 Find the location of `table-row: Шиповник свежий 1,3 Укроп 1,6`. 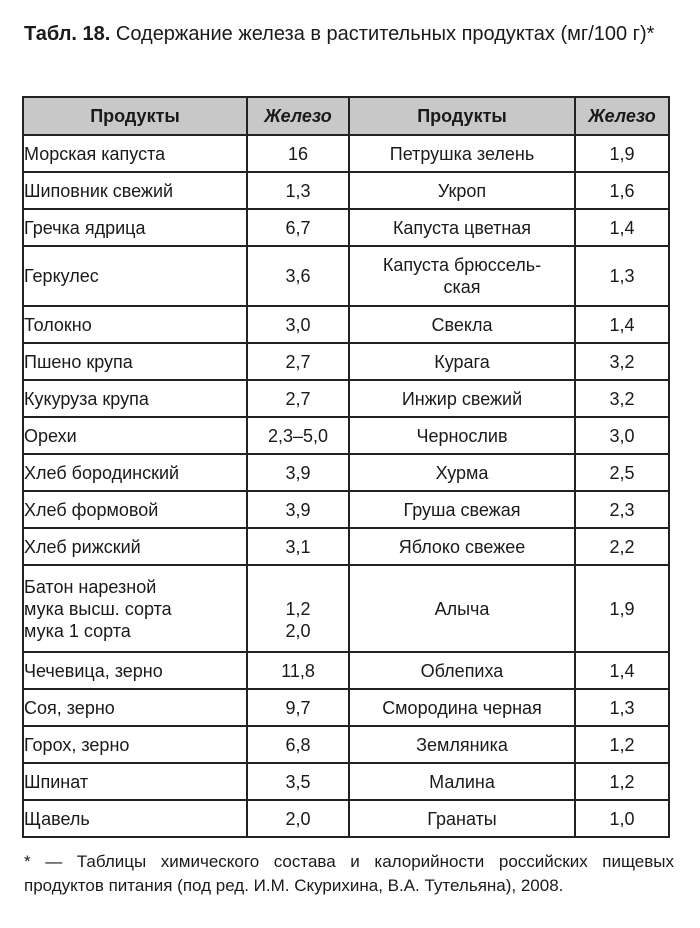

table-row: Шиповник свежий 1,3 Укроп 1,6 is located at coordinates (346, 190).